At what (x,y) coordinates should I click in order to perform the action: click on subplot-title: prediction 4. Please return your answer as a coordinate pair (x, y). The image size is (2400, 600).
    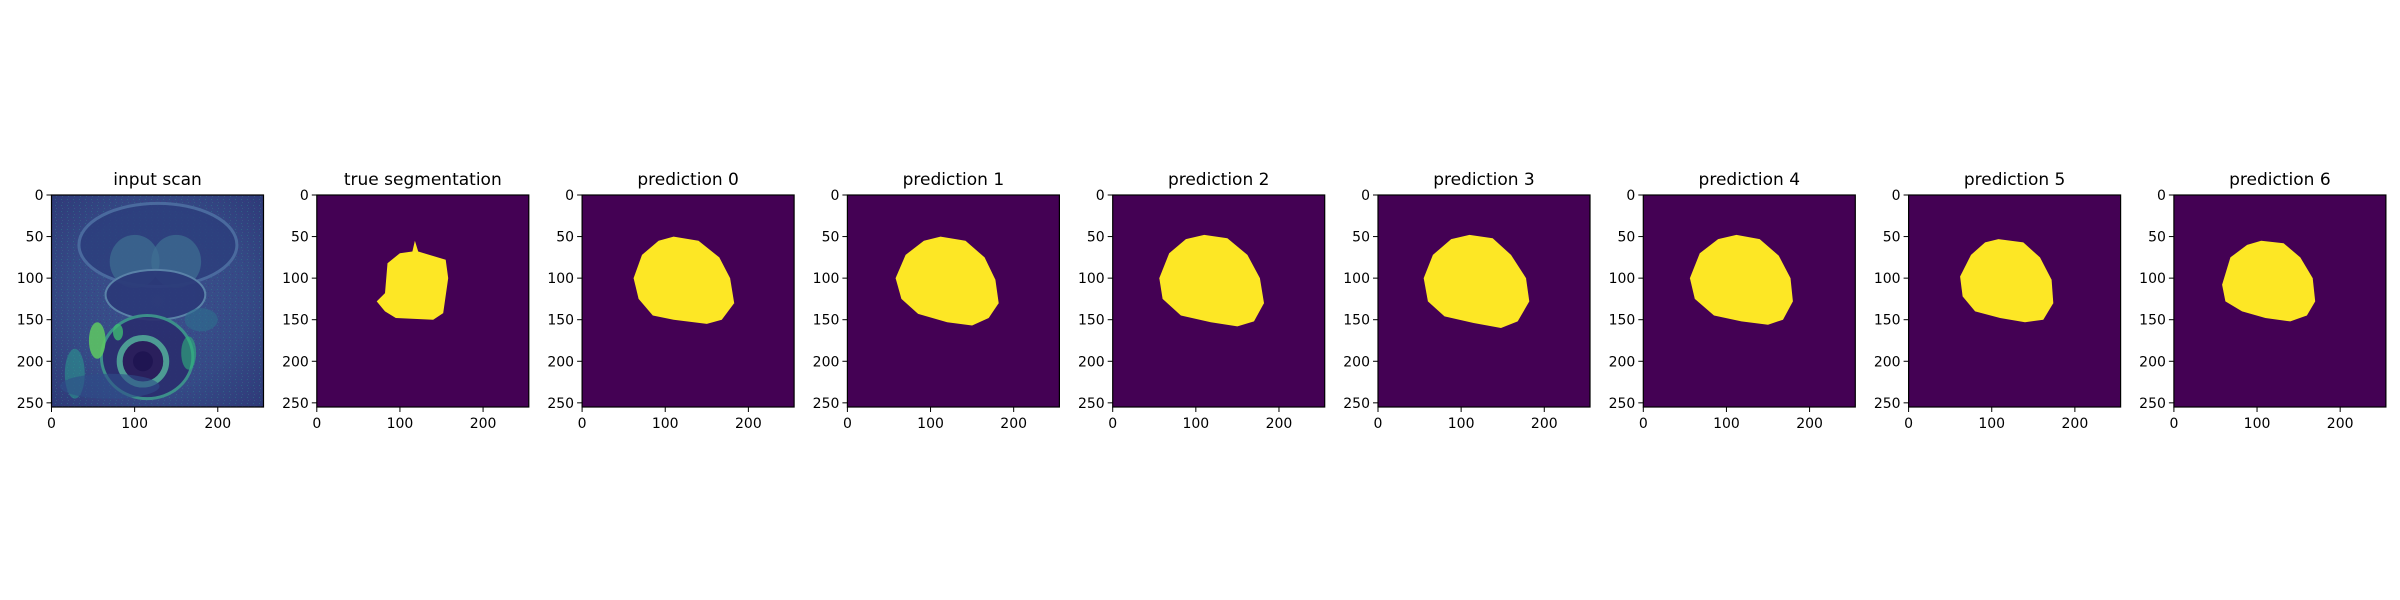
    Looking at the image, I should click on (1750, 180).